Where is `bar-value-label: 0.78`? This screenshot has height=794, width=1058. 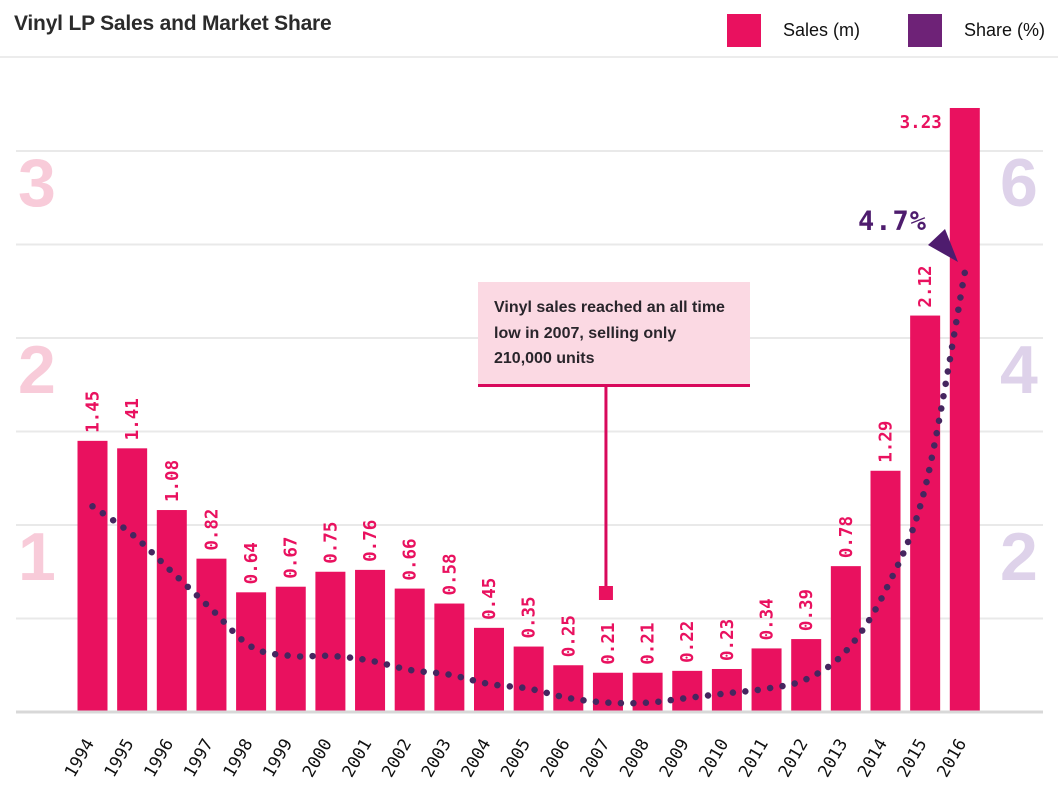 bar-value-label: 0.78 is located at coordinates (847, 537).